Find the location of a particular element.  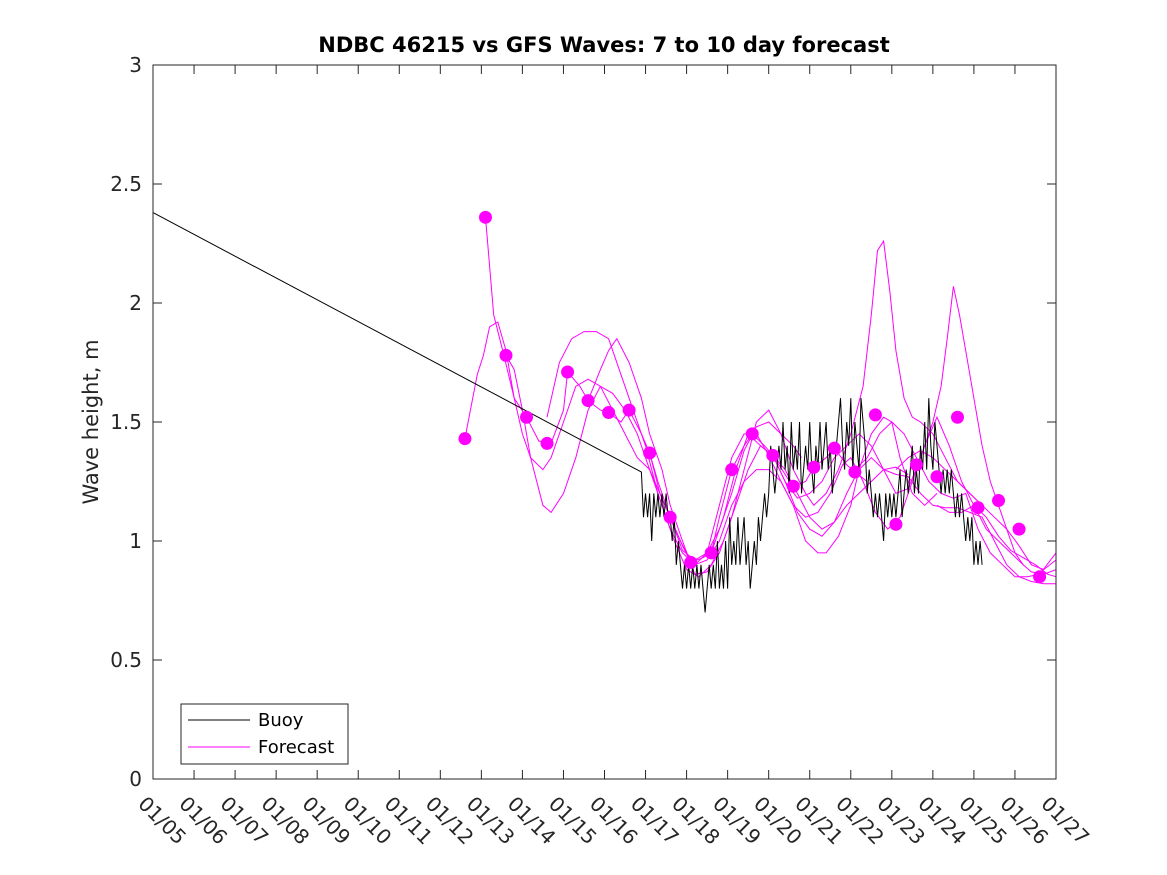

y-tick-label: 3 is located at coordinates (135, 65).